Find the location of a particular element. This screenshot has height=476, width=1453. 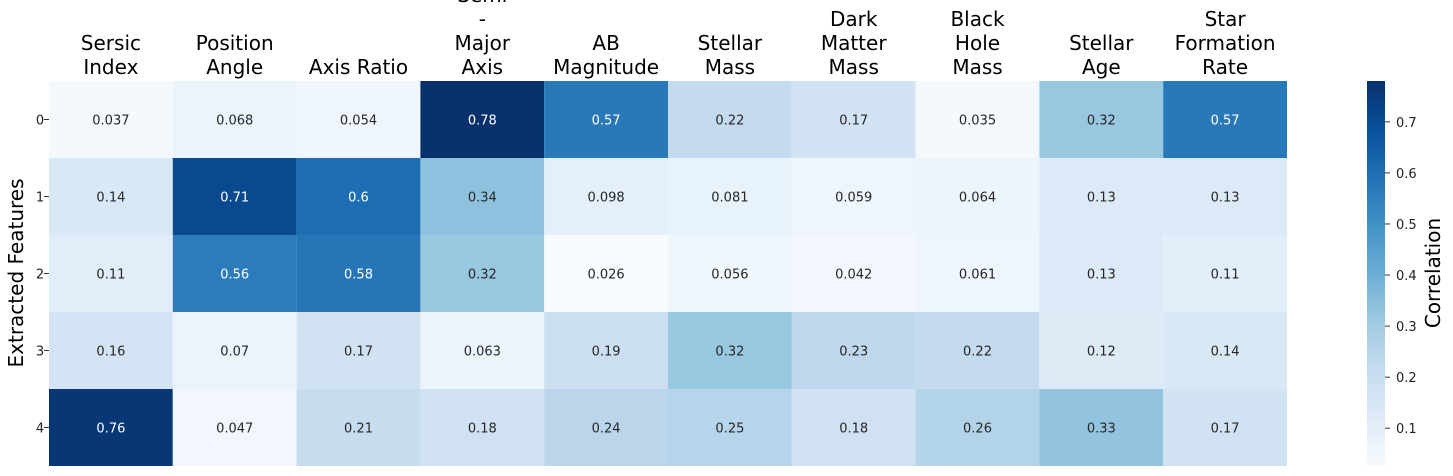

y-axis-label: Extracted Features is located at coordinates (16, 273).